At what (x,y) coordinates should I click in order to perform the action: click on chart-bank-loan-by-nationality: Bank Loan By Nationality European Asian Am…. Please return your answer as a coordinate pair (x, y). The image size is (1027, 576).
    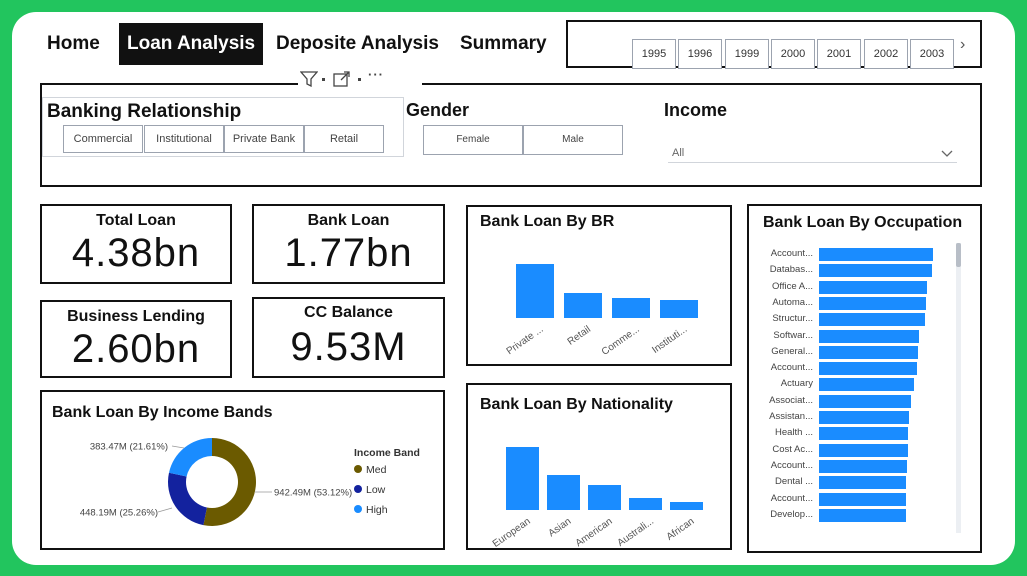
    Looking at the image, I should click on (599, 466).